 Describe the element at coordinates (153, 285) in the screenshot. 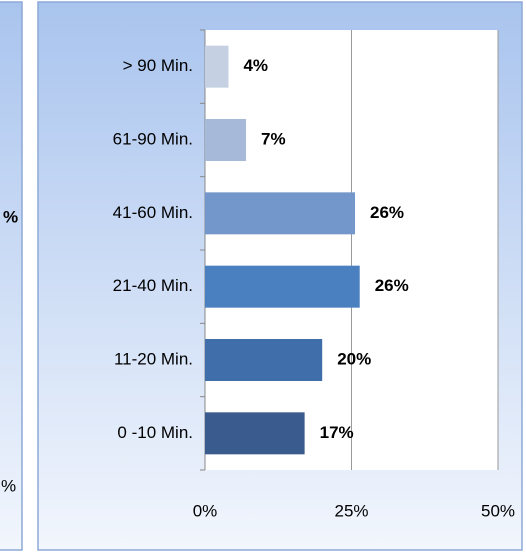

I see `y-tick-label: 21-40 Min.` at that location.